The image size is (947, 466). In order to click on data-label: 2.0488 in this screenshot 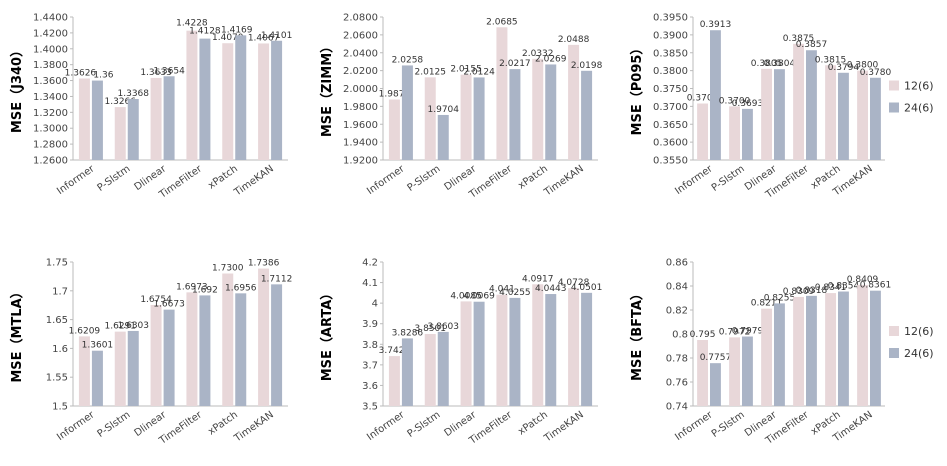, I will do `click(574, 40)`.